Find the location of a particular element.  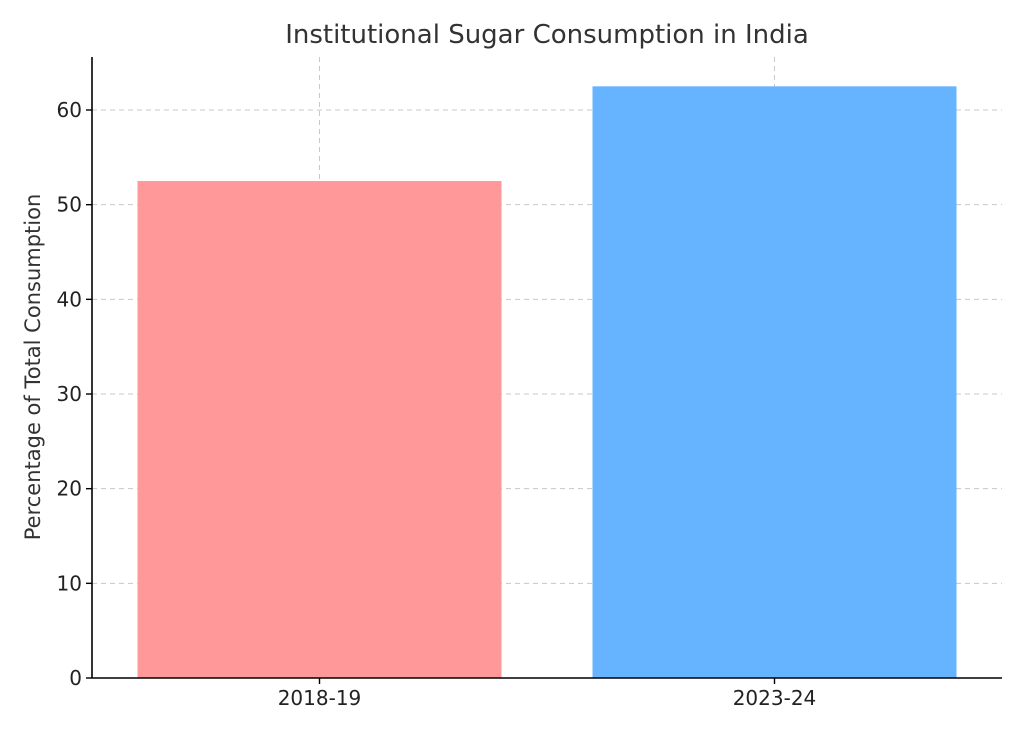

y-tick-label: 40 is located at coordinates (69, 299).